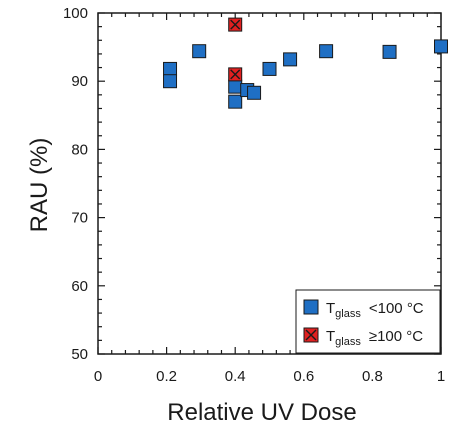  Describe the element at coordinates (372, 376) in the screenshot. I see `x-tick-label: 0.8` at that location.